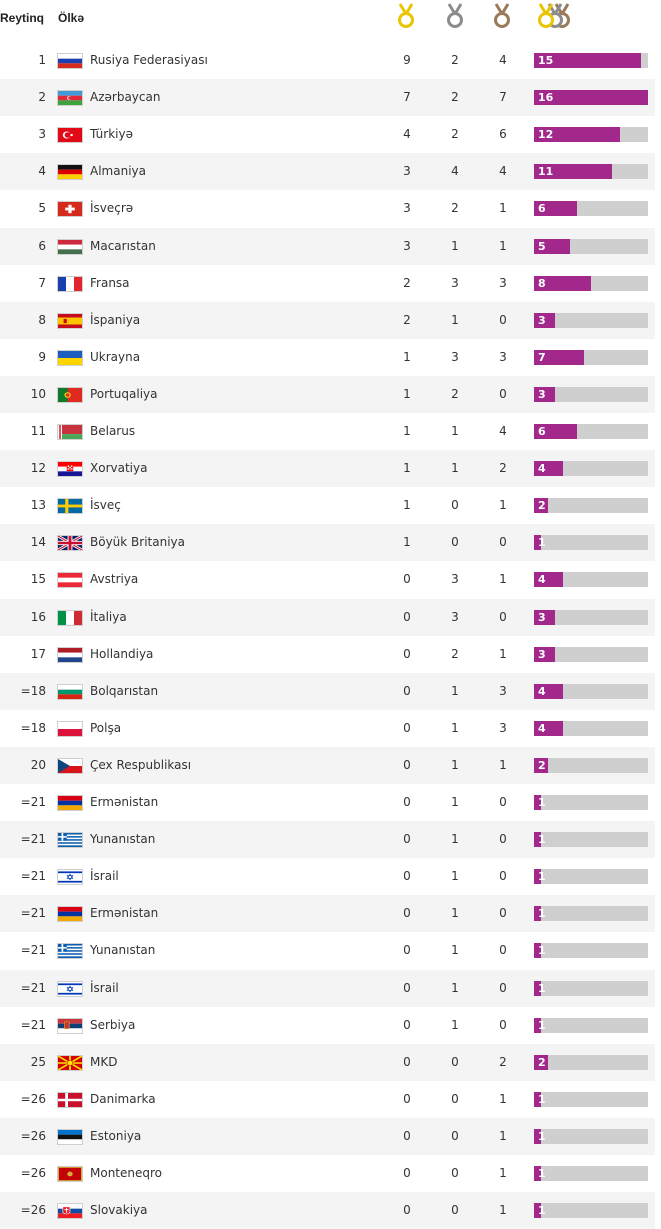 This screenshot has height=1229, width=661. Describe the element at coordinates (327, 60) in the screenshot. I see `table-row: 1 Rusiya Federasiyası 9 2 4 15` at that location.